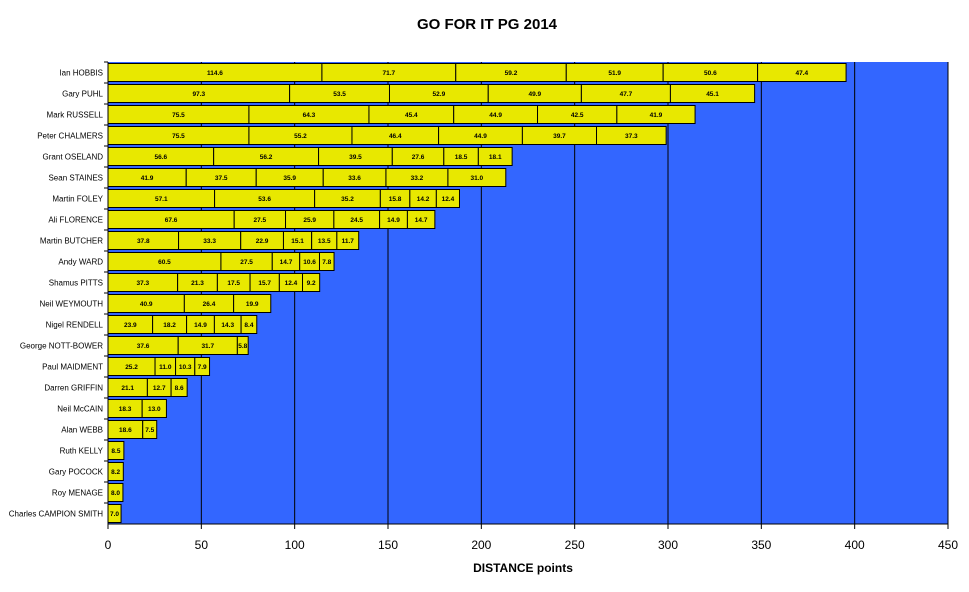  What do you see at coordinates (169, 325) in the screenshot?
I see `data-label: 18.2` at bounding box center [169, 325].